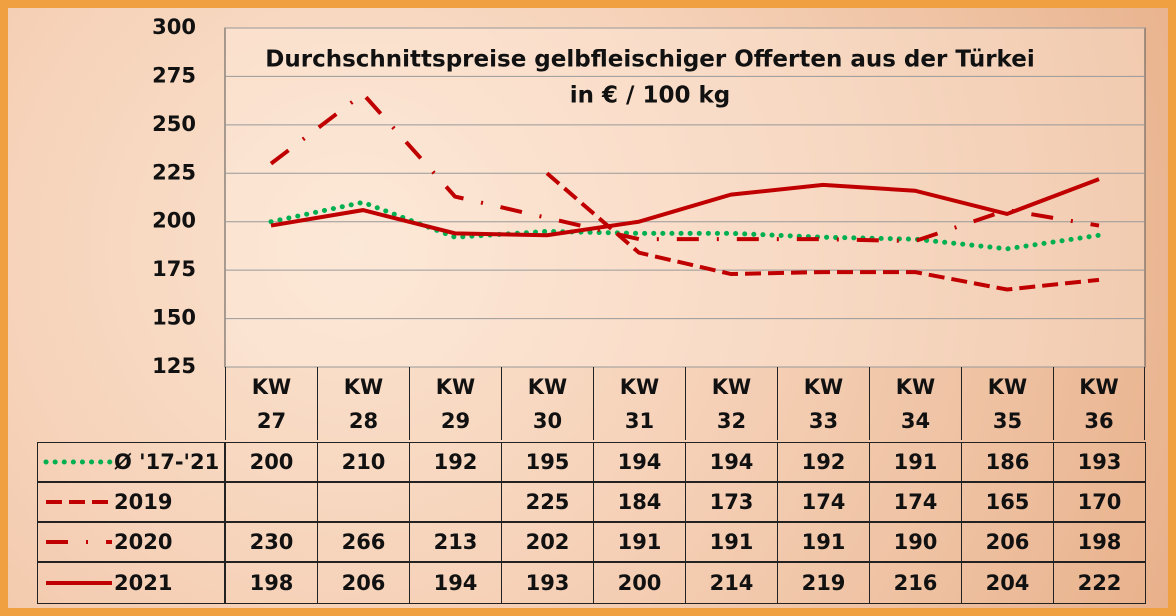 This screenshot has height=616, width=1176. I want to click on table-value: 186, so click(1007, 462).